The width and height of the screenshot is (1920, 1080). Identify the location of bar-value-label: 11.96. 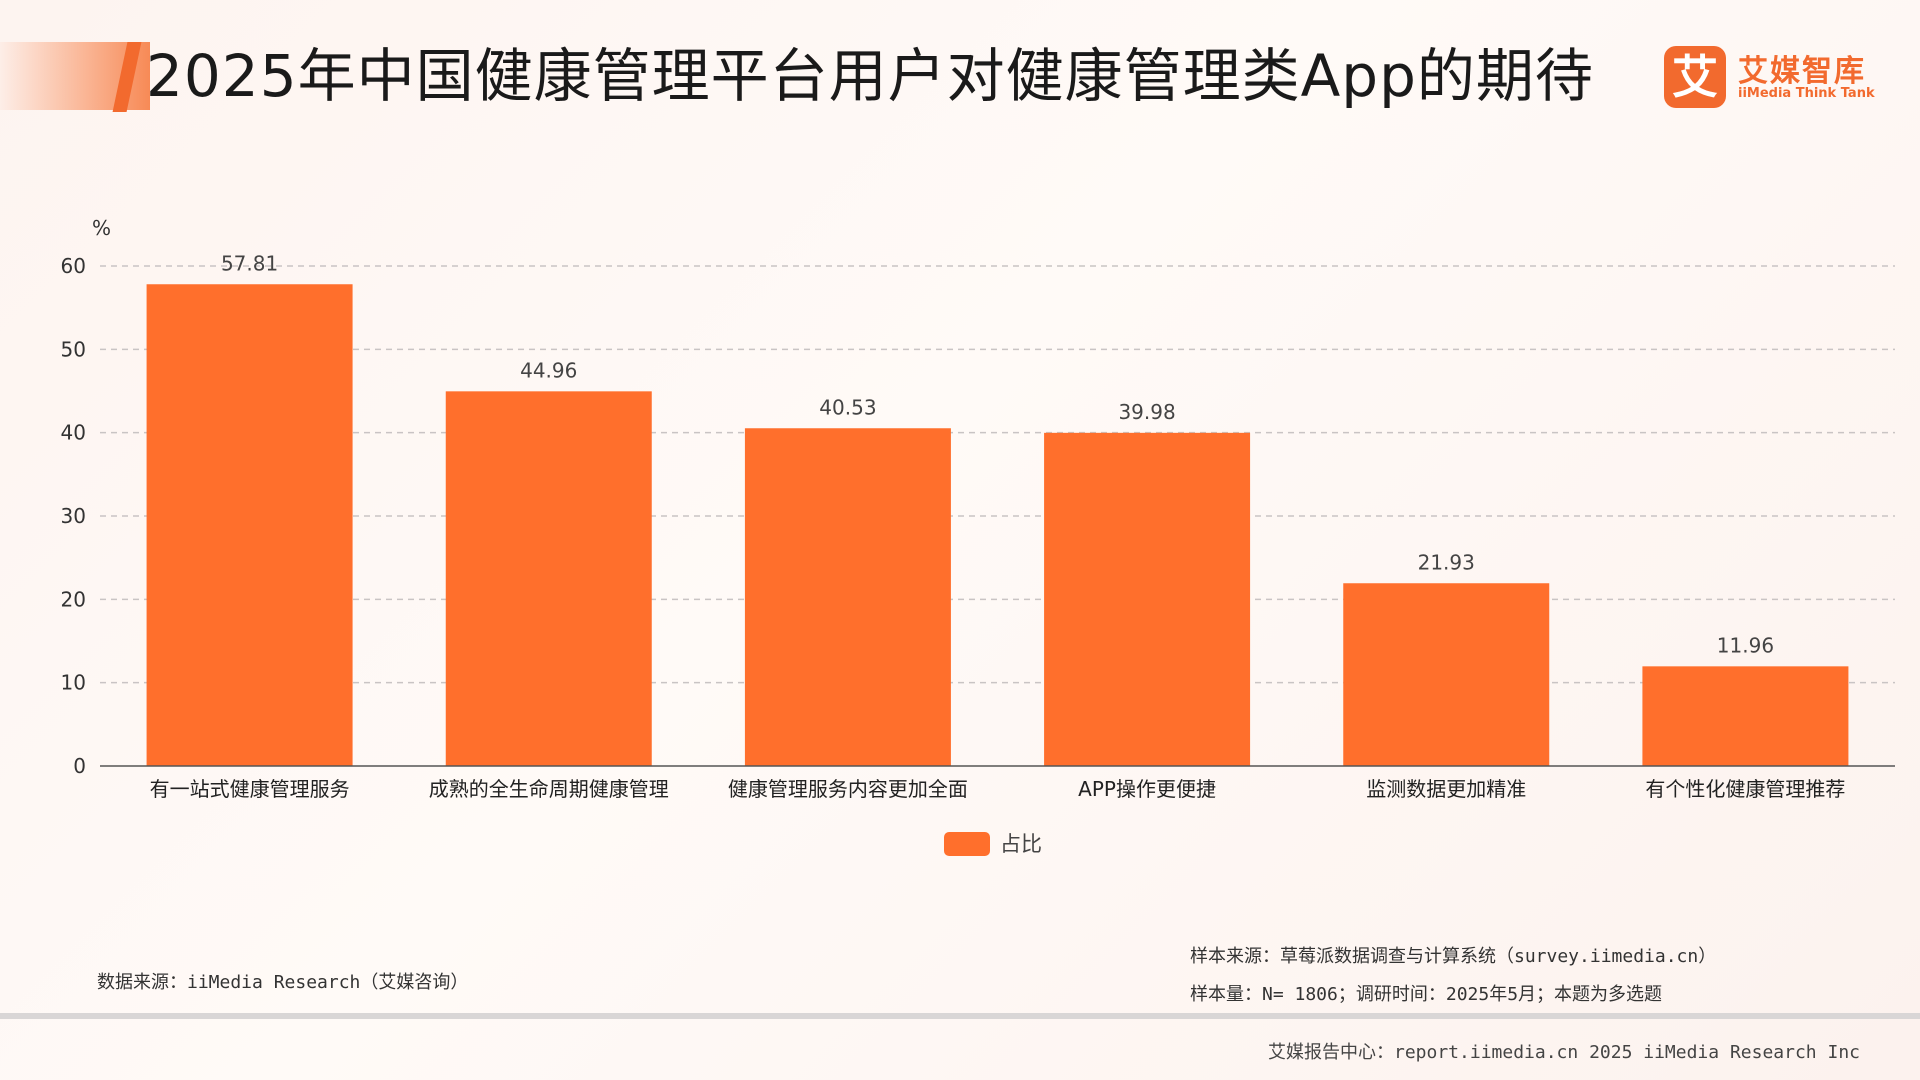
(1745, 645).